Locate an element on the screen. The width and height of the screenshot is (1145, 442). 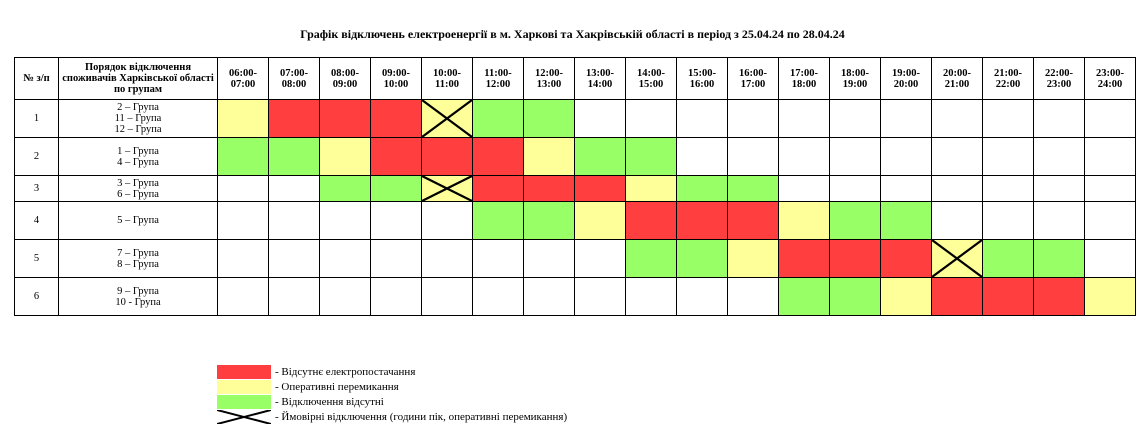
hour-from: 12:00- is located at coordinates (549, 73).